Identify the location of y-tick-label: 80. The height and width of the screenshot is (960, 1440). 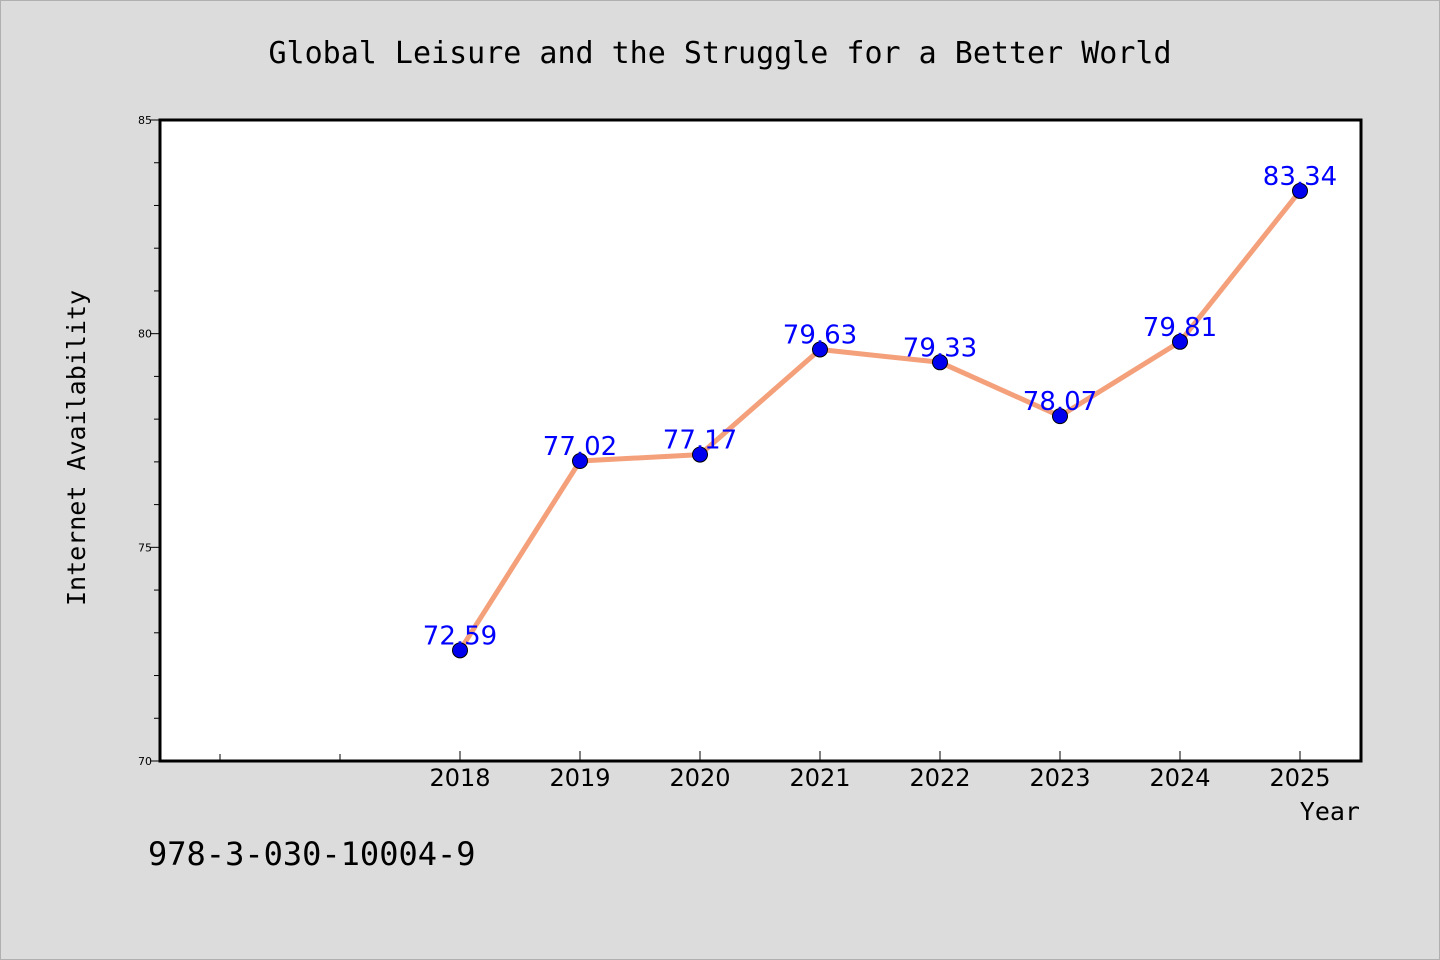
(145, 334).